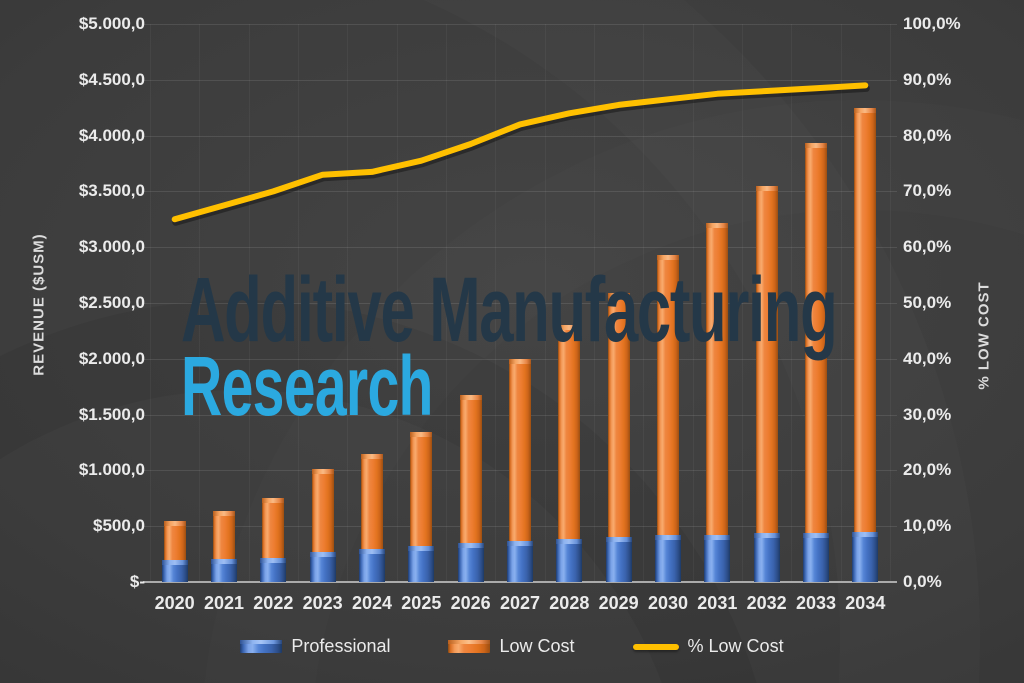  What do you see at coordinates (816, 603) in the screenshot?
I see `x-axis-tick-label: 2033` at bounding box center [816, 603].